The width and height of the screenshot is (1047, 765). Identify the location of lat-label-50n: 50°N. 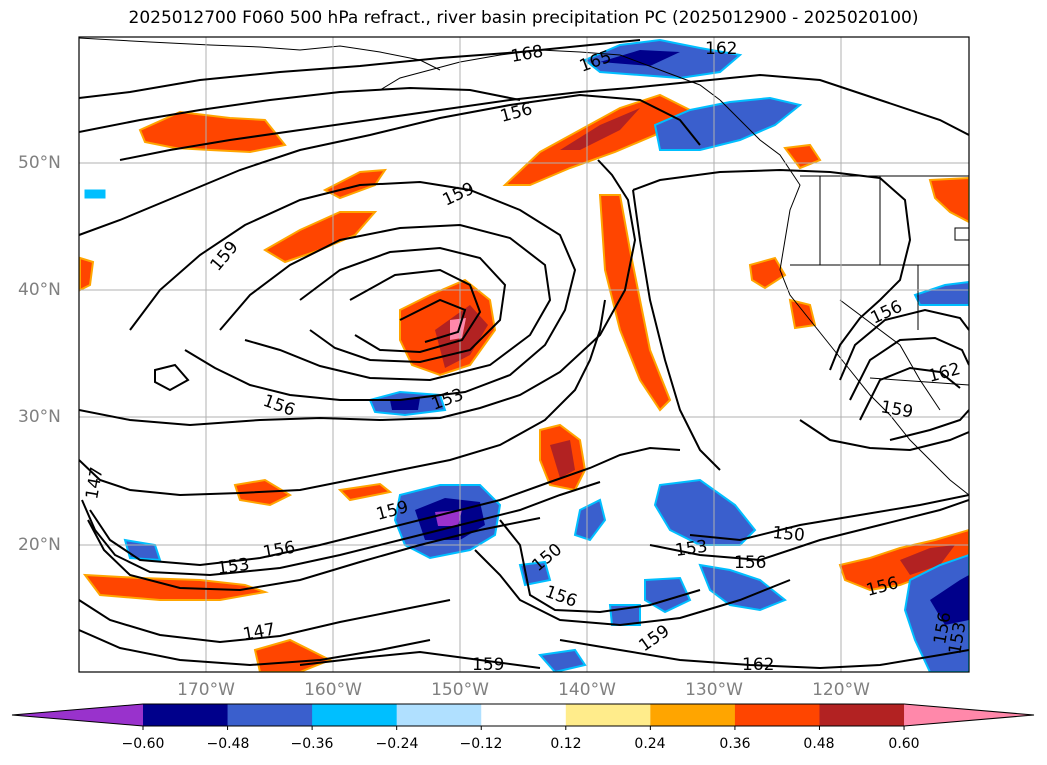
(39, 163).